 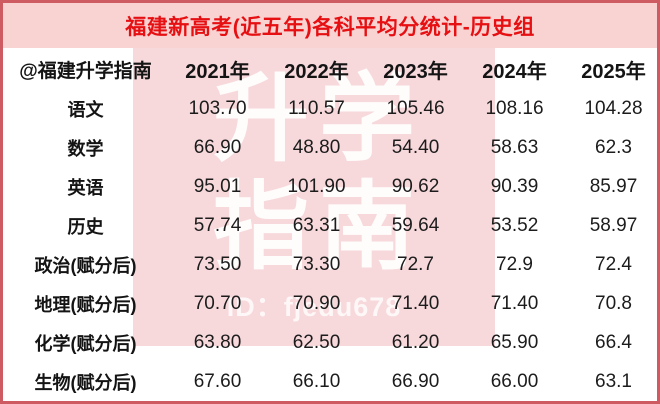 I want to click on subject-label: 政治(赋分后), so click(x=85, y=265).